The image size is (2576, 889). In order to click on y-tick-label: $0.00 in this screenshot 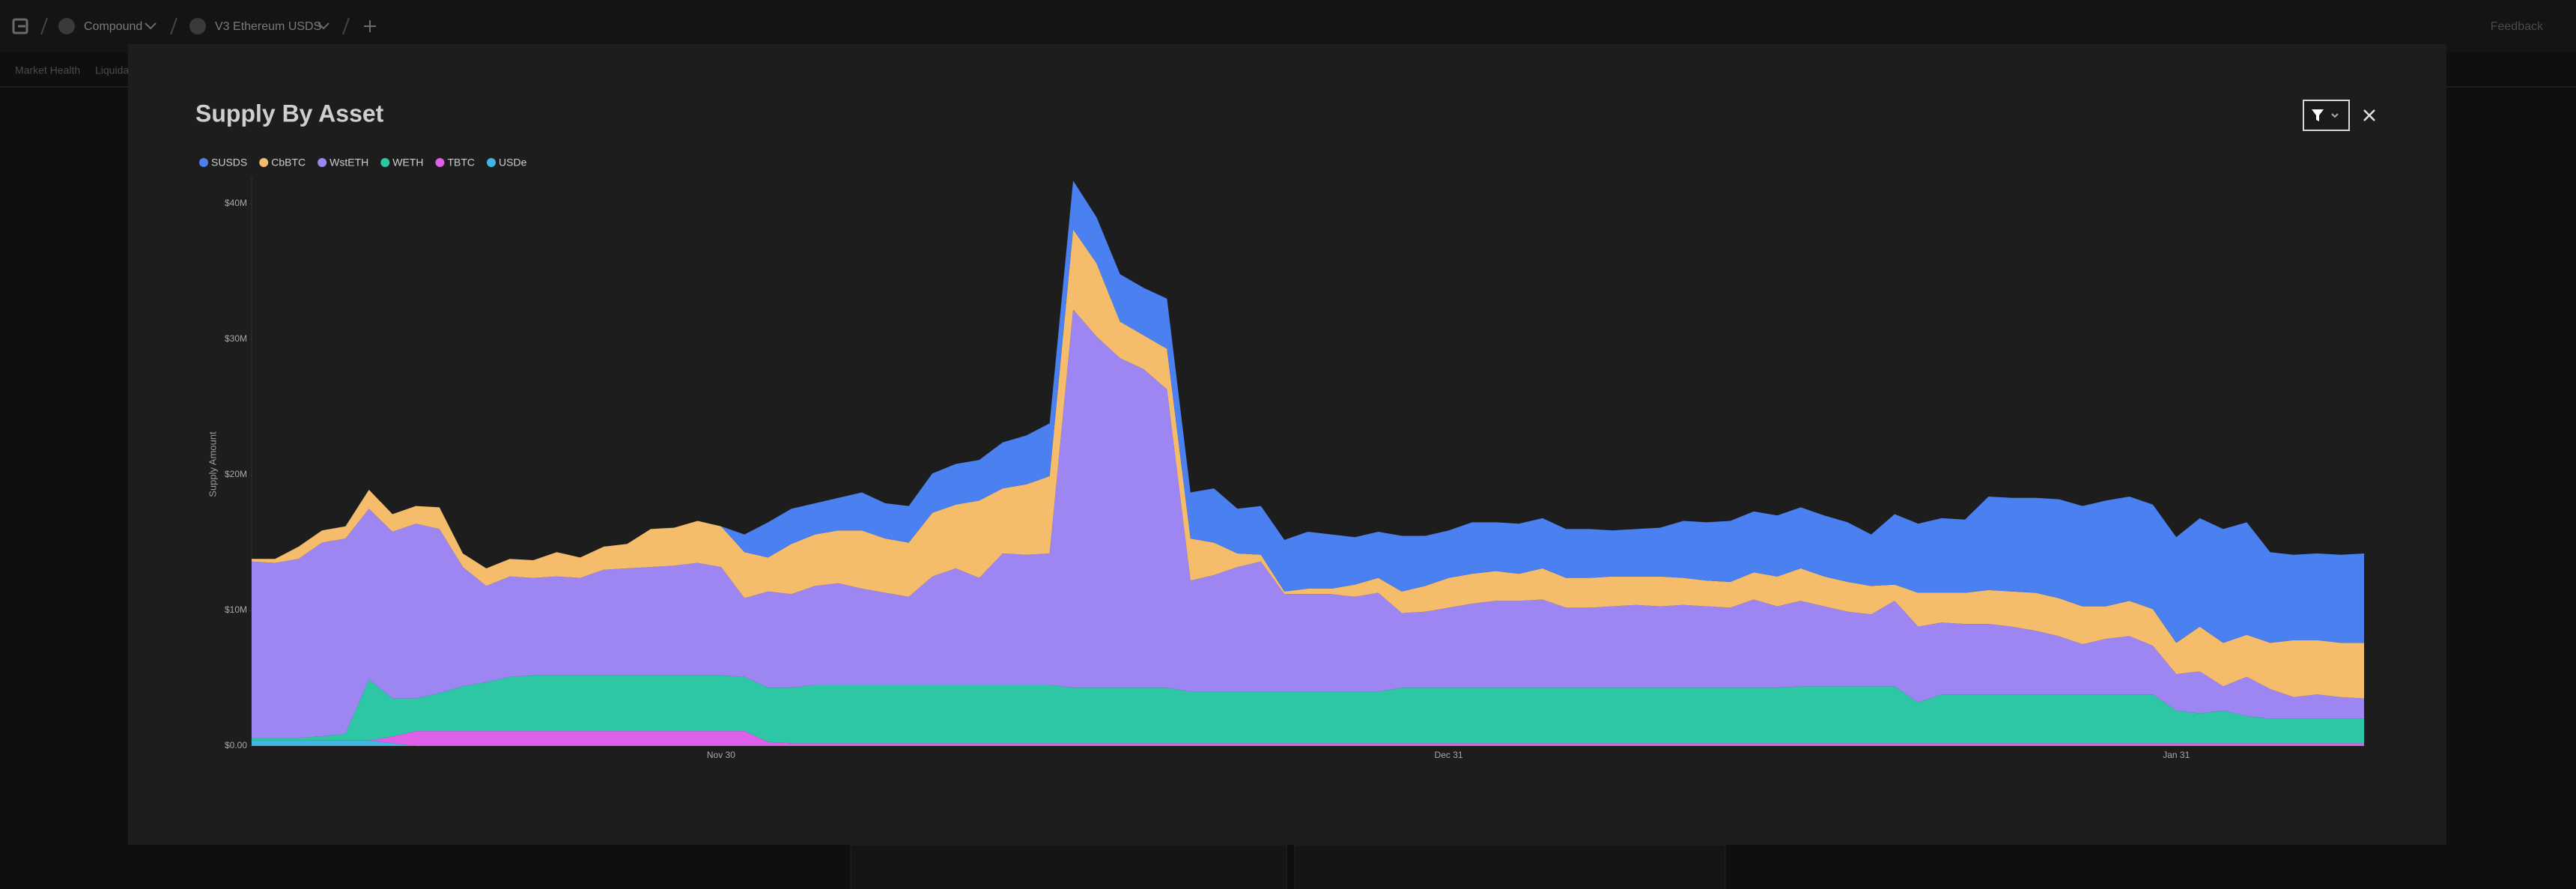, I will do `click(236, 745)`.